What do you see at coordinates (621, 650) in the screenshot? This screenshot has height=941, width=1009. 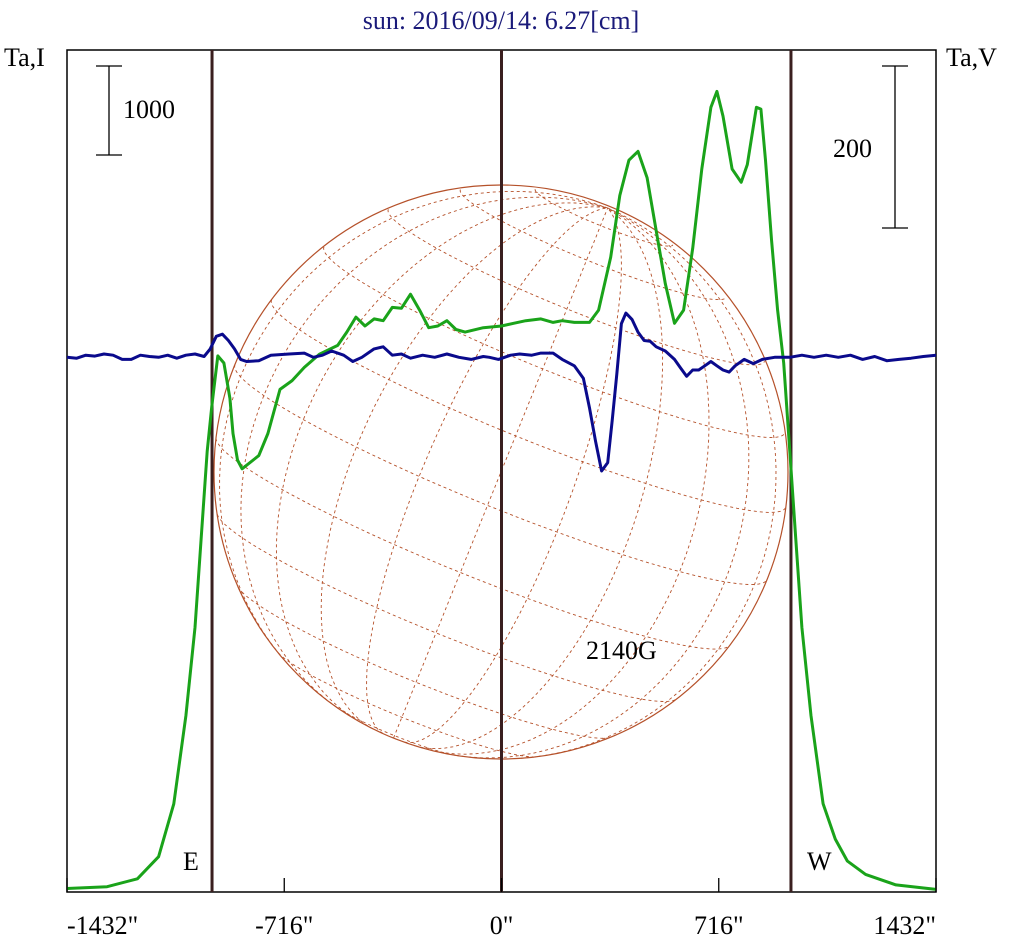 I see `field-strength-annotation: 2140G` at bounding box center [621, 650].